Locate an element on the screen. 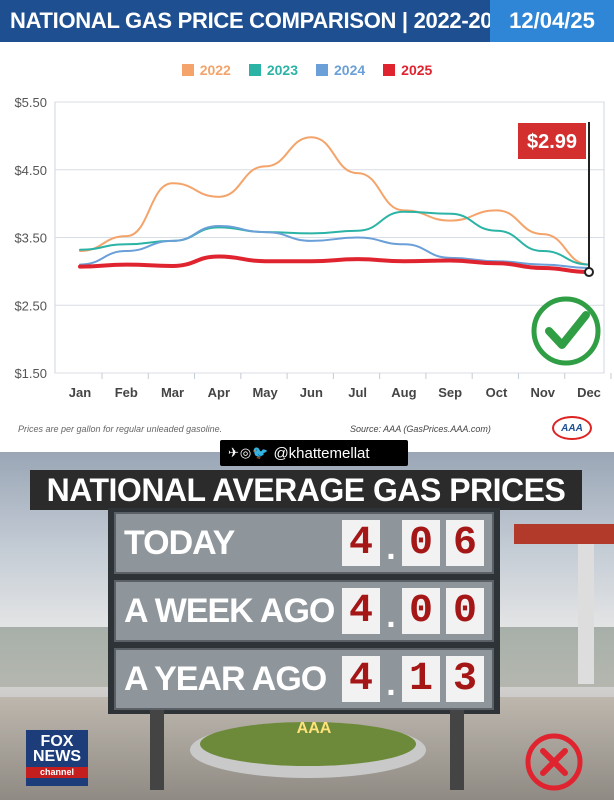 This screenshot has height=800, width=614. legend-item-2024: 2024 is located at coordinates (340, 70).